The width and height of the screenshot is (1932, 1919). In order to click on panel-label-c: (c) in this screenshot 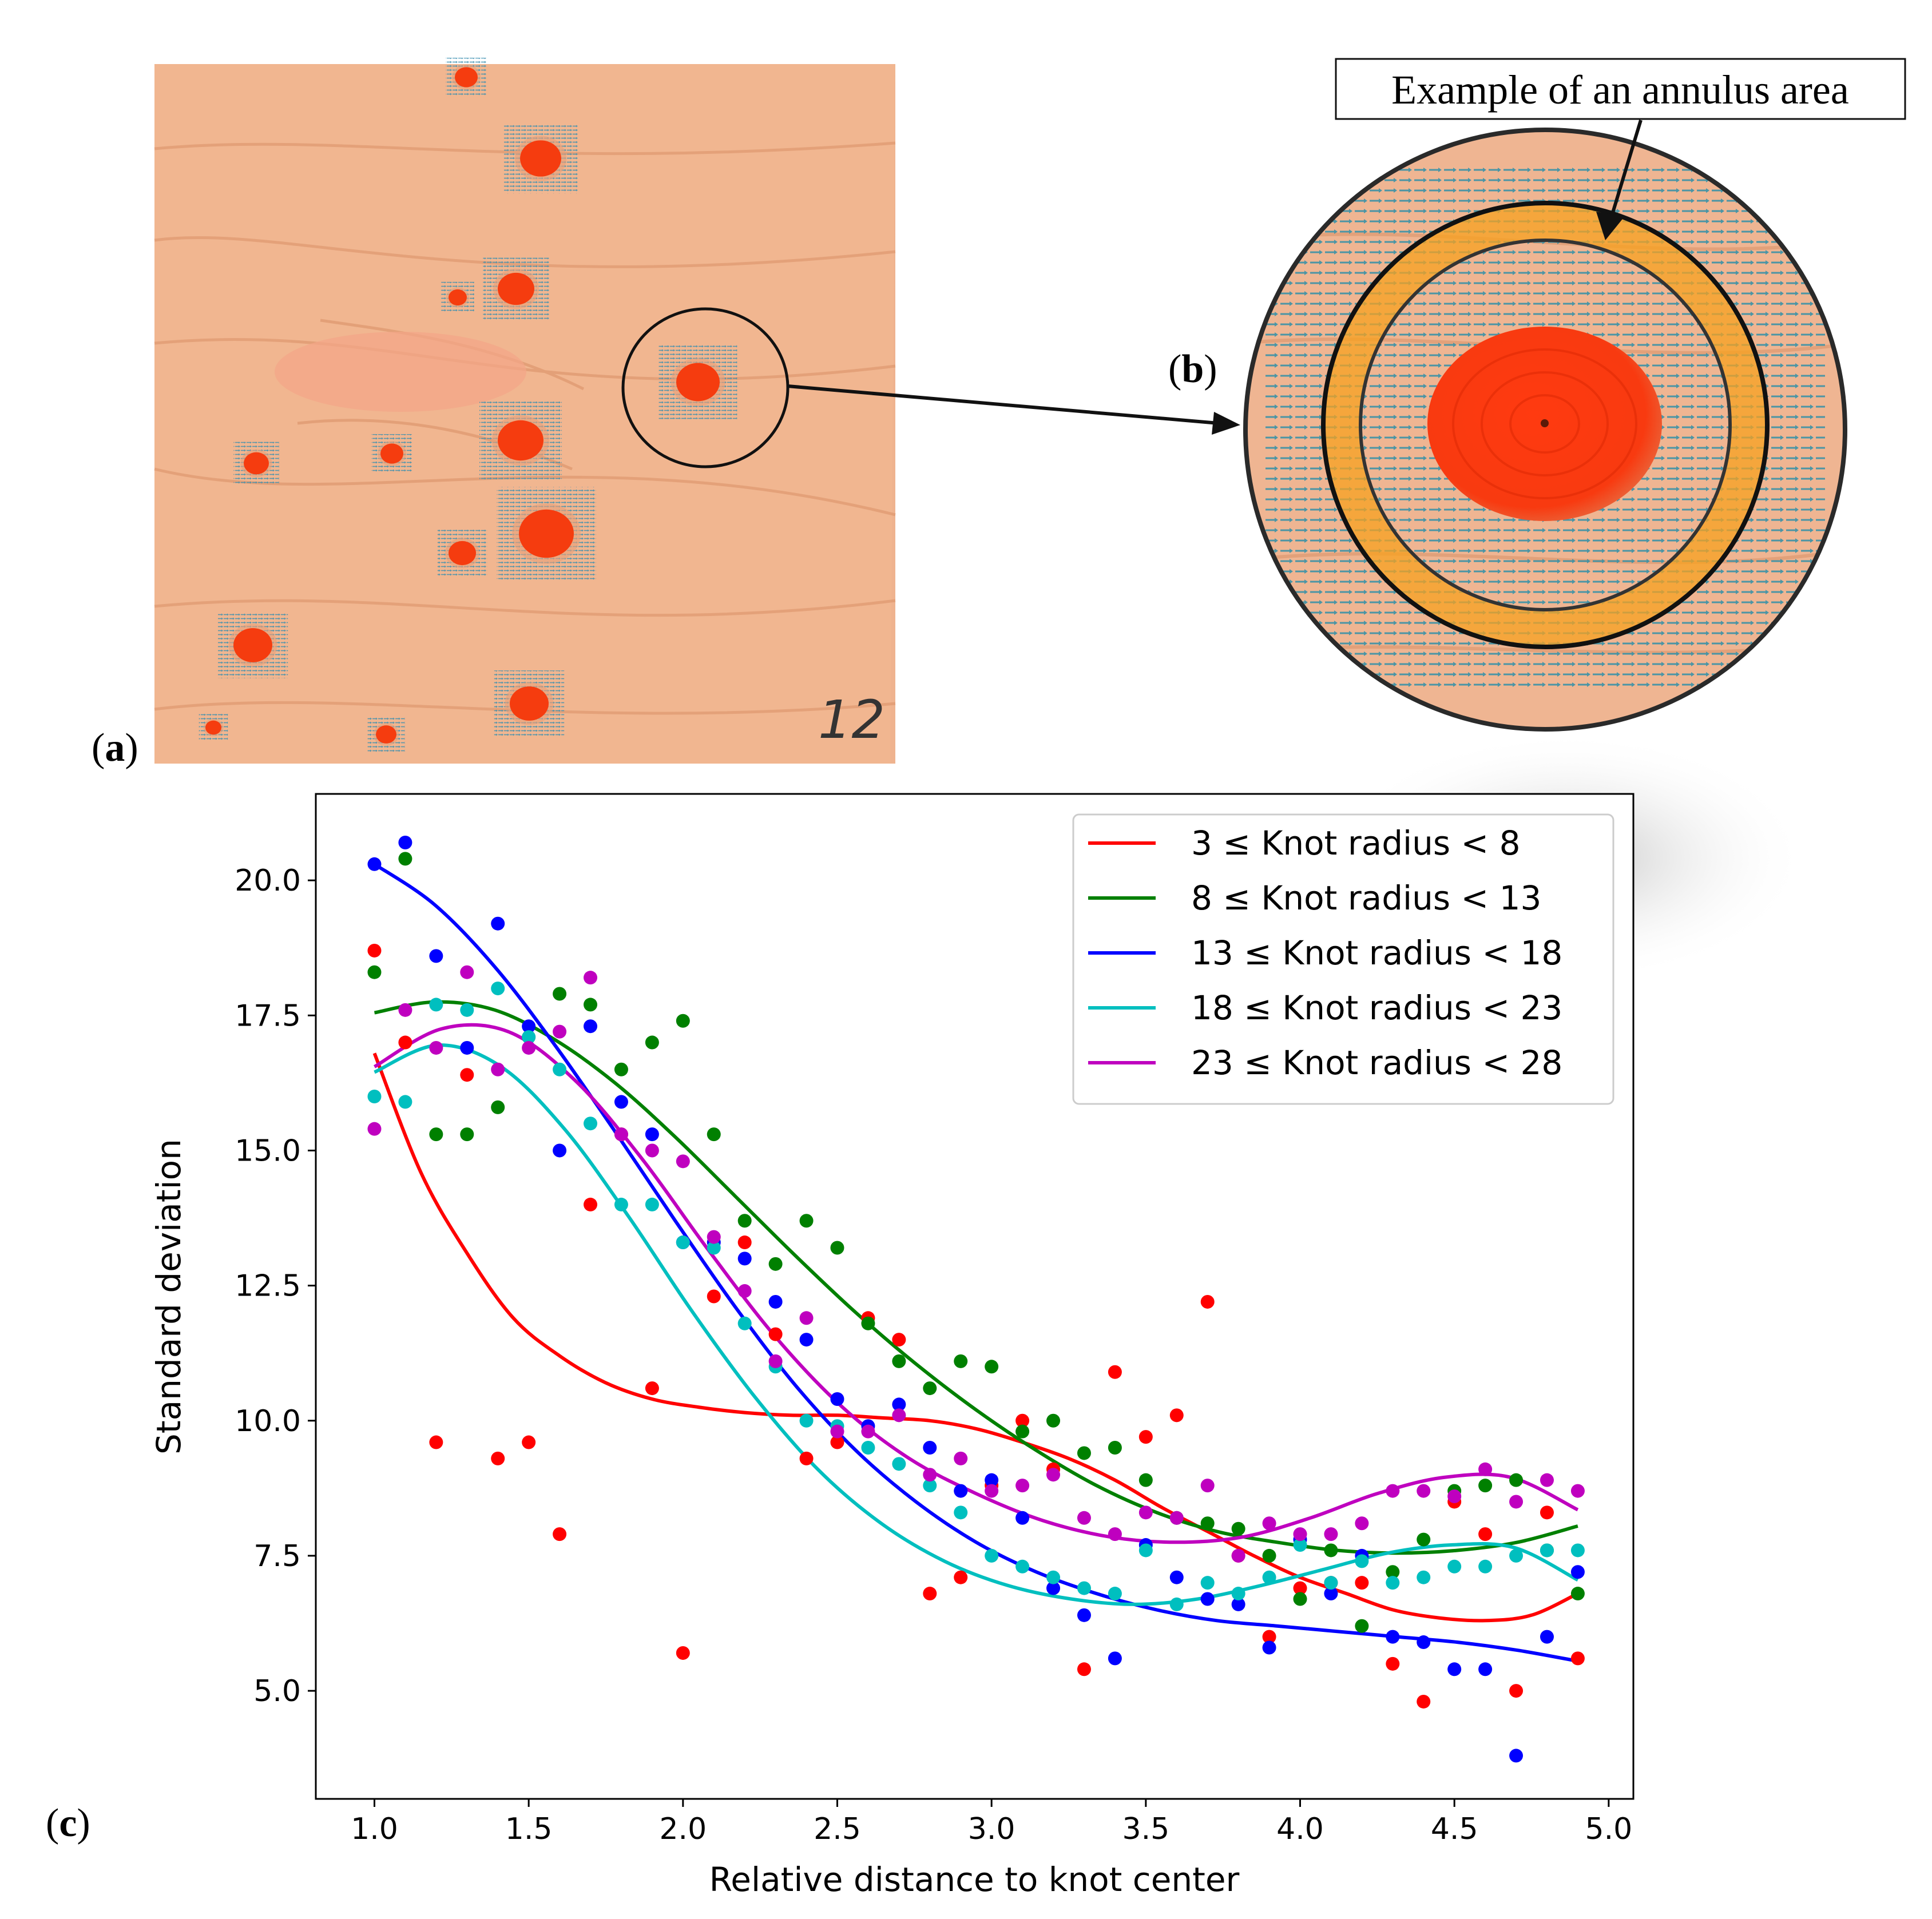, I will do `click(68, 1823)`.